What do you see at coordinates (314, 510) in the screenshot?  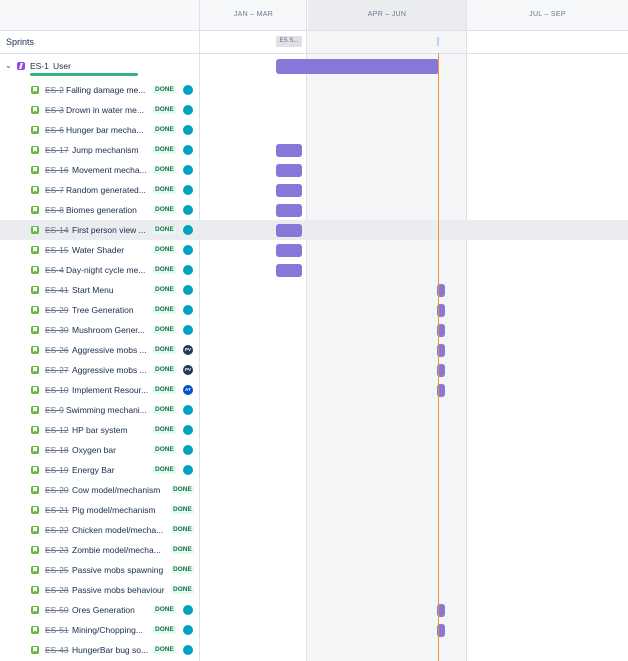 I see `issue-row: ES-21 Pig model/mechanism DONE` at bounding box center [314, 510].